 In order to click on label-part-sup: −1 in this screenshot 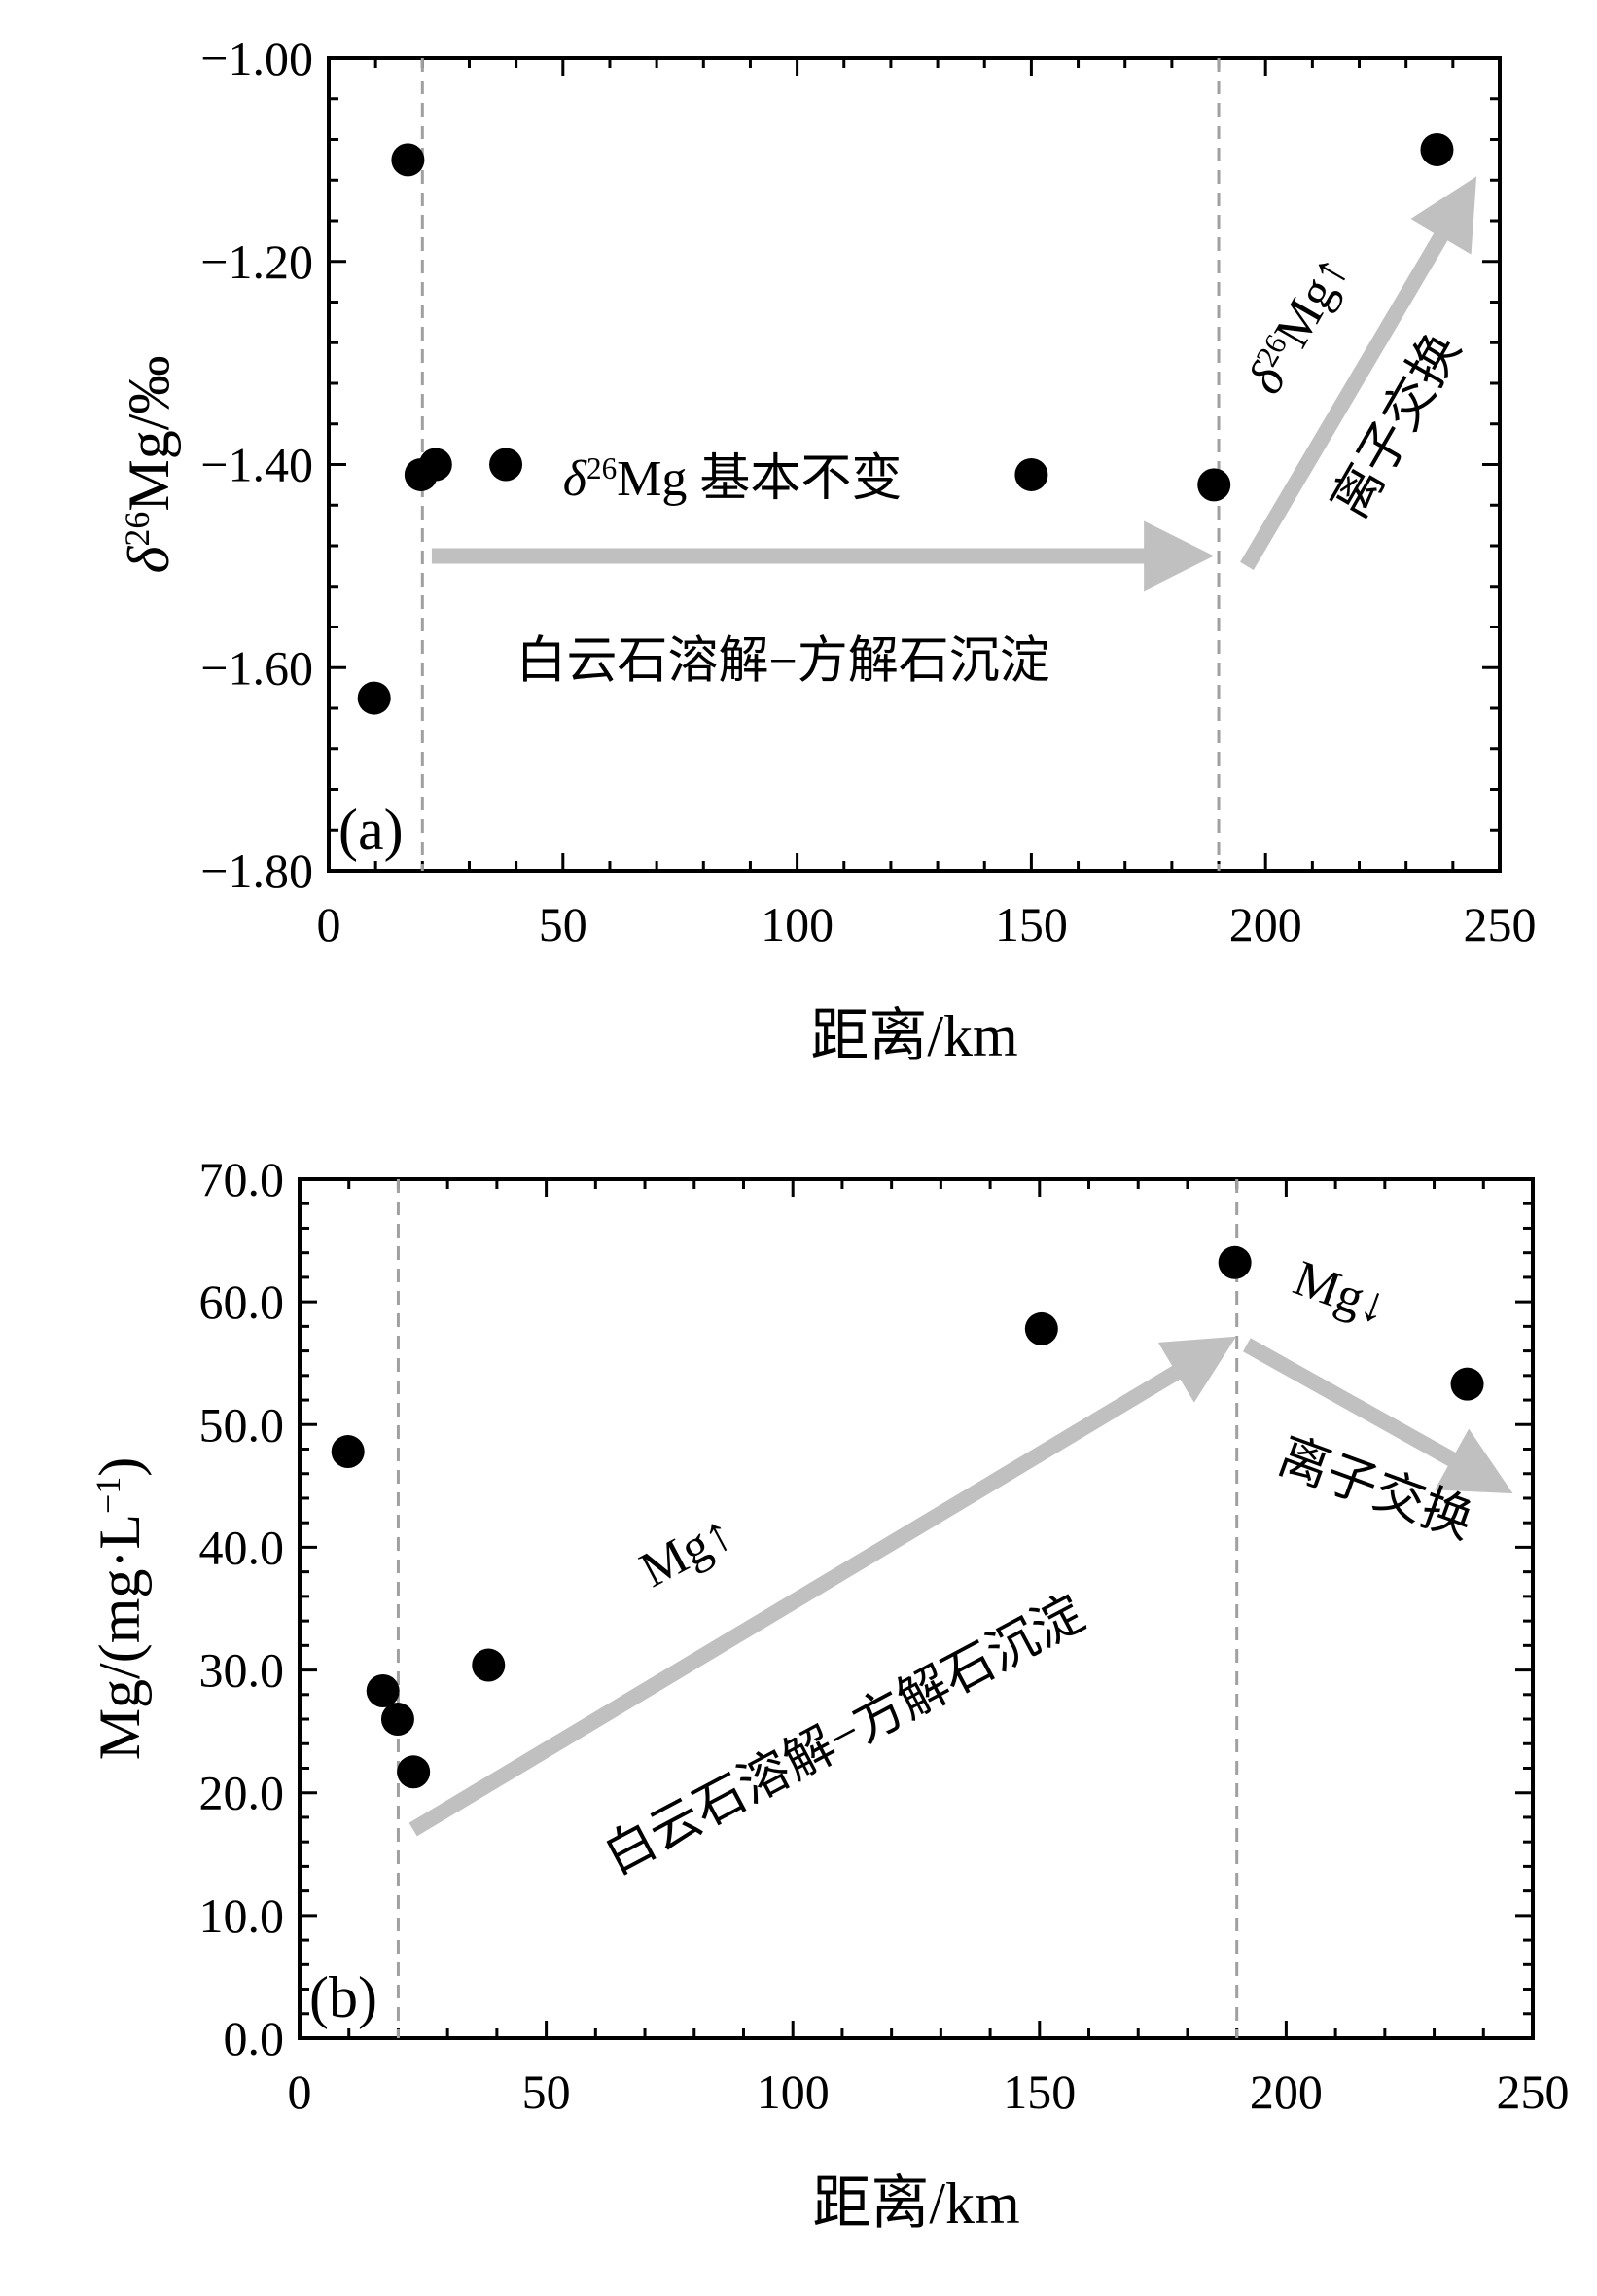, I will do `click(108, 1495)`.